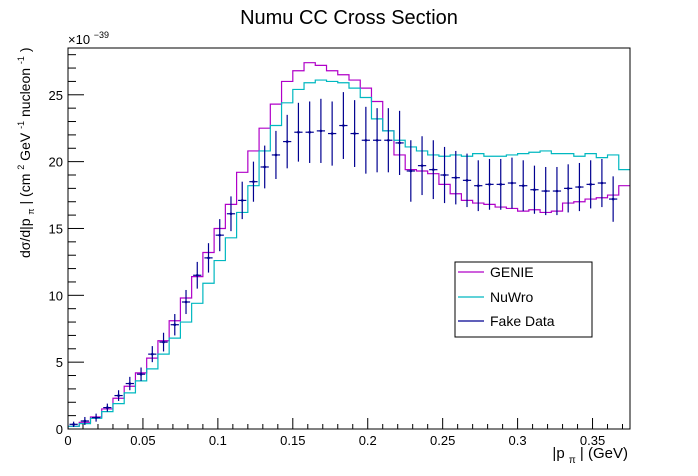 The image size is (698, 476). I want to click on x-tick-label: 0.1, so click(218, 440).